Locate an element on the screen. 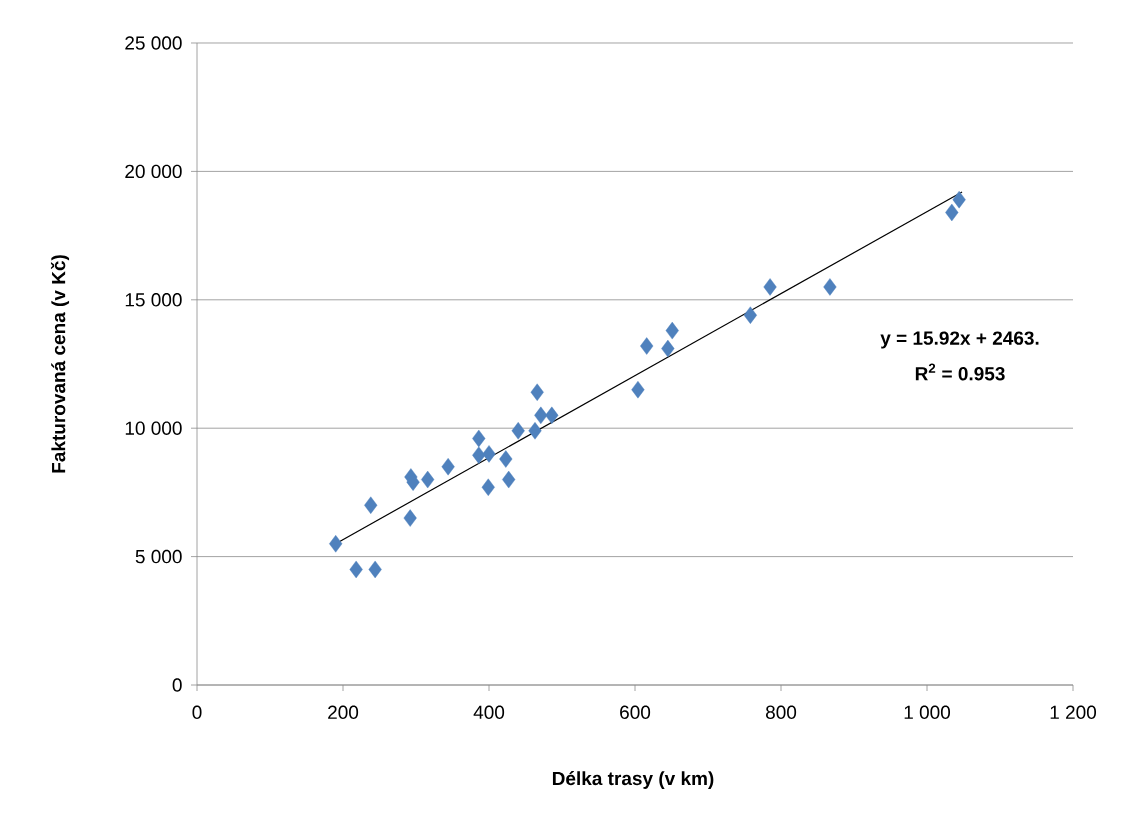  y-axis-title: Fakturovaná cena (v Kč) is located at coordinates (60, 364).